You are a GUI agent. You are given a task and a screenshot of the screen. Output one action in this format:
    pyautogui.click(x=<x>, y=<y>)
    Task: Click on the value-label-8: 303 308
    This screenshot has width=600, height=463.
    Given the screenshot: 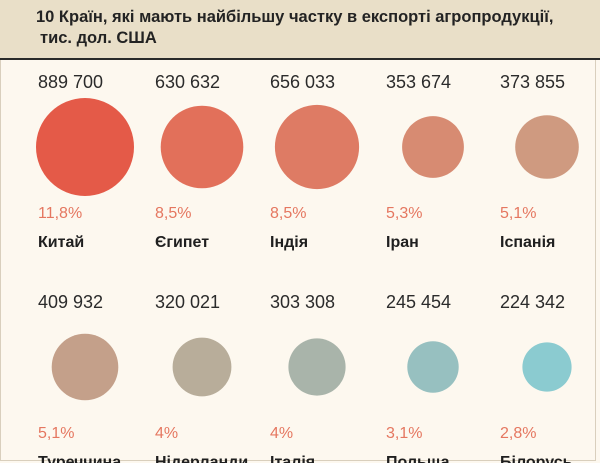 What is the action you would take?
    pyautogui.click(x=302, y=302)
    